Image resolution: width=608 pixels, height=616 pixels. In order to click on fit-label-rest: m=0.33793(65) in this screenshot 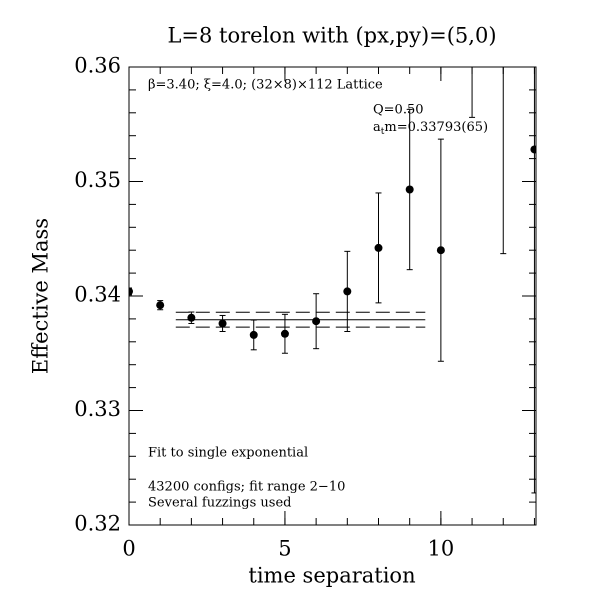, I will do `click(436, 127)`.